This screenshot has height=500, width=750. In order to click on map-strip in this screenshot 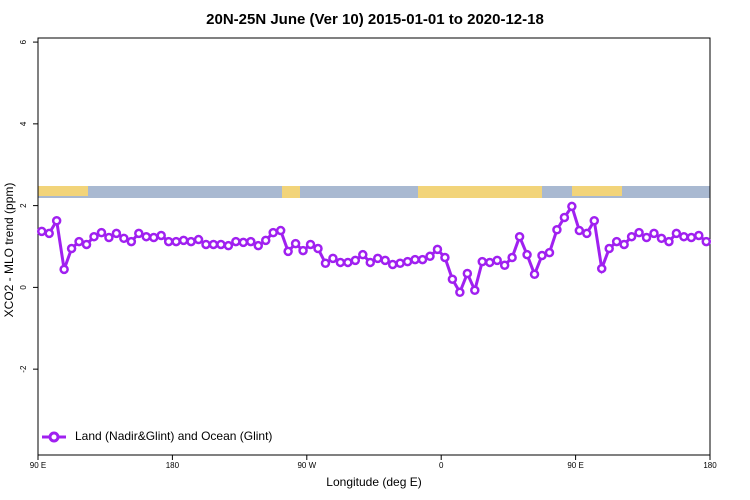, I will do `click(374, 192)`.